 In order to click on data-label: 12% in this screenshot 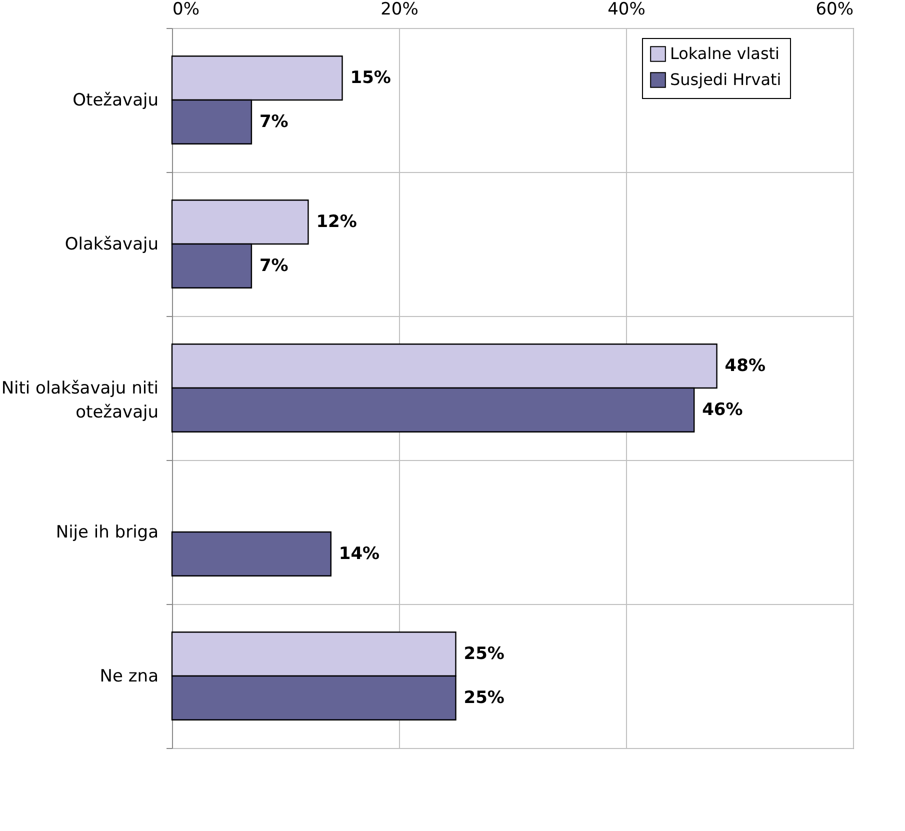, I will do `click(336, 222)`.